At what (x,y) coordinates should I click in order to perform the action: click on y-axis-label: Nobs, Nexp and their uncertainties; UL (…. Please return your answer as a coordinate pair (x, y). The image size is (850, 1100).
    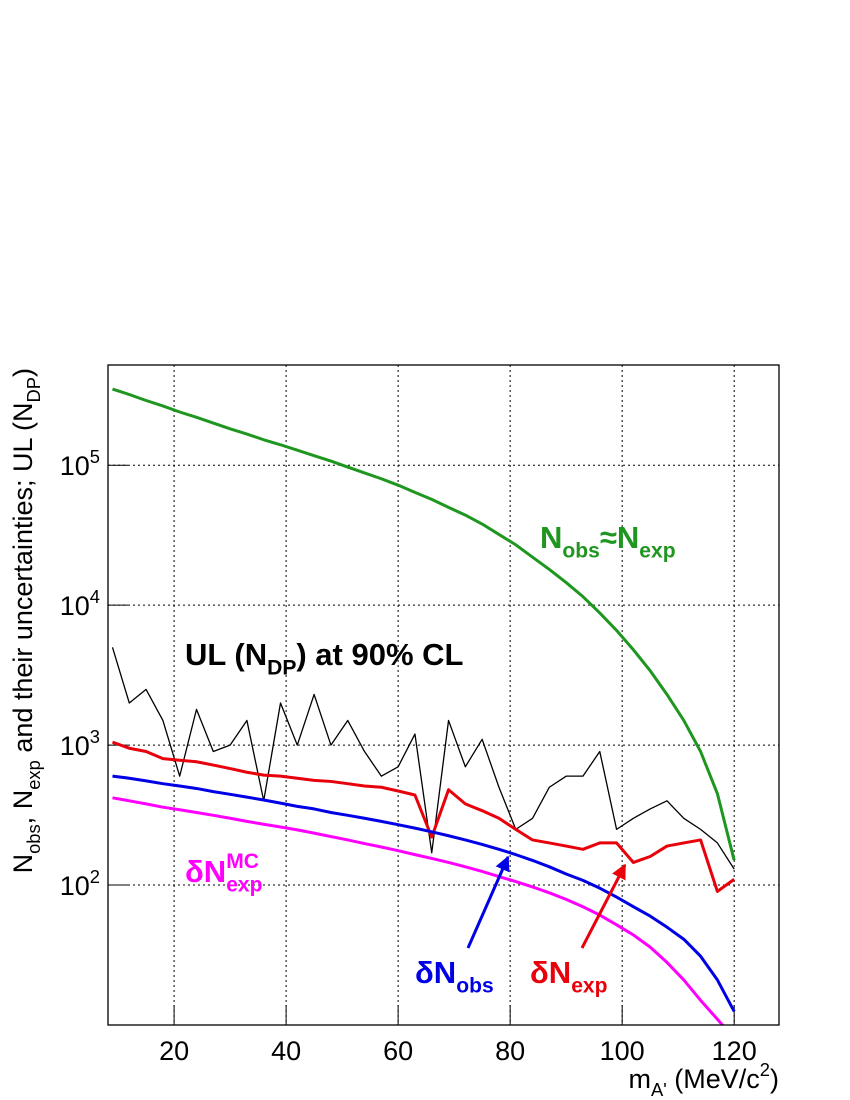
    Looking at the image, I should click on (26, 620).